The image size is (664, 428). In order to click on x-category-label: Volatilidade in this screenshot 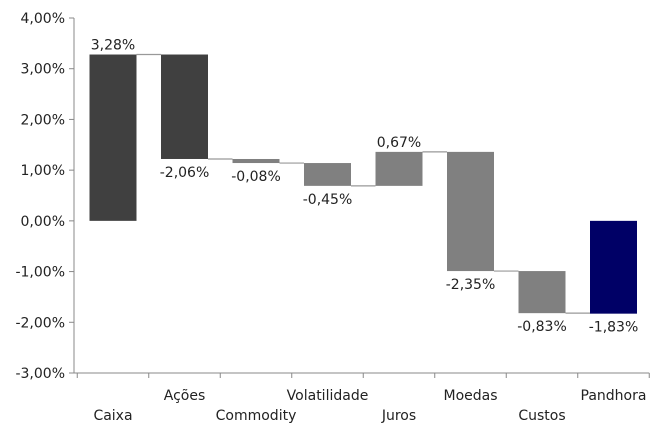, I will do `click(328, 396)`.